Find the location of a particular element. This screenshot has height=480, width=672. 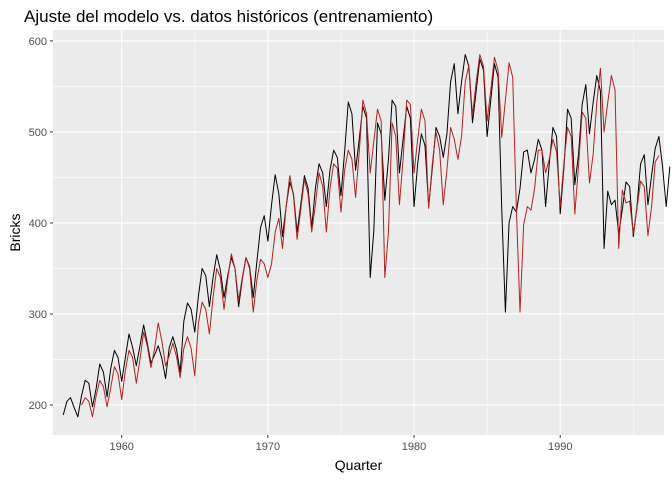

y-tick-label: 300 is located at coordinates (38, 315).